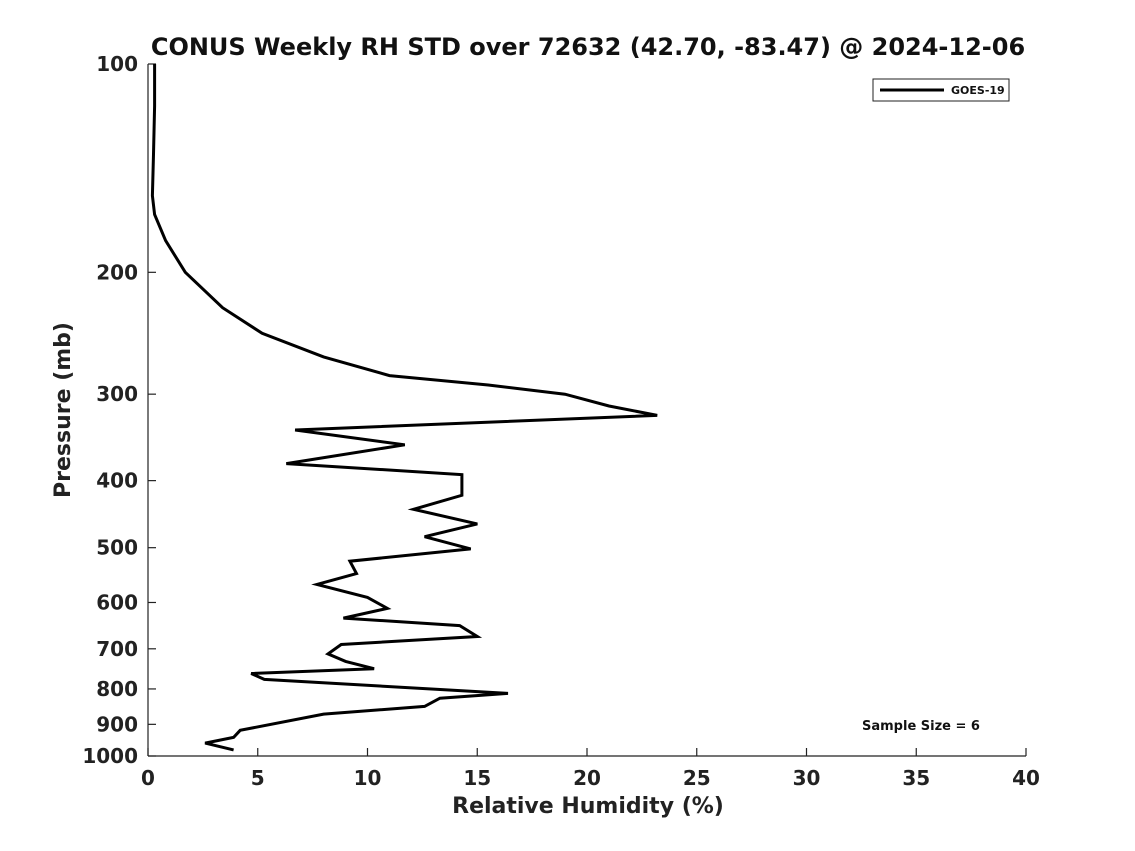  I want to click on x-tick-label: 5, so click(258, 778).